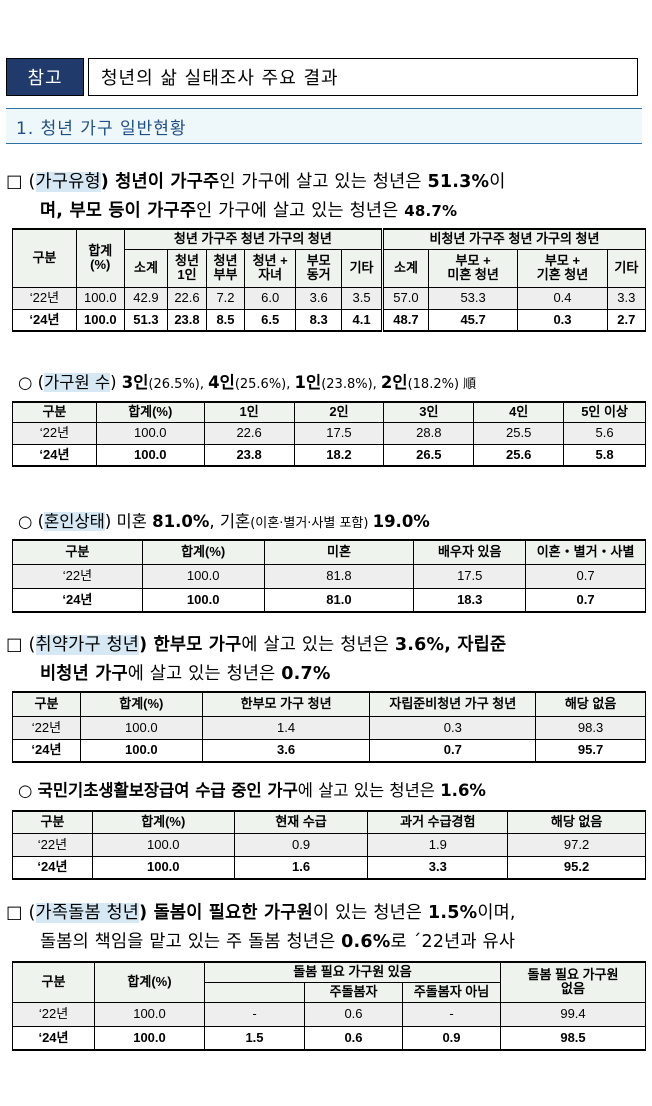 The height and width of the screenshot is (1106, 652). What do you see at coordinates (453, 704) in the screenshot?
I see `table-column-header: 자립준비청년 가구 청년` at bounding box center [453, 704].